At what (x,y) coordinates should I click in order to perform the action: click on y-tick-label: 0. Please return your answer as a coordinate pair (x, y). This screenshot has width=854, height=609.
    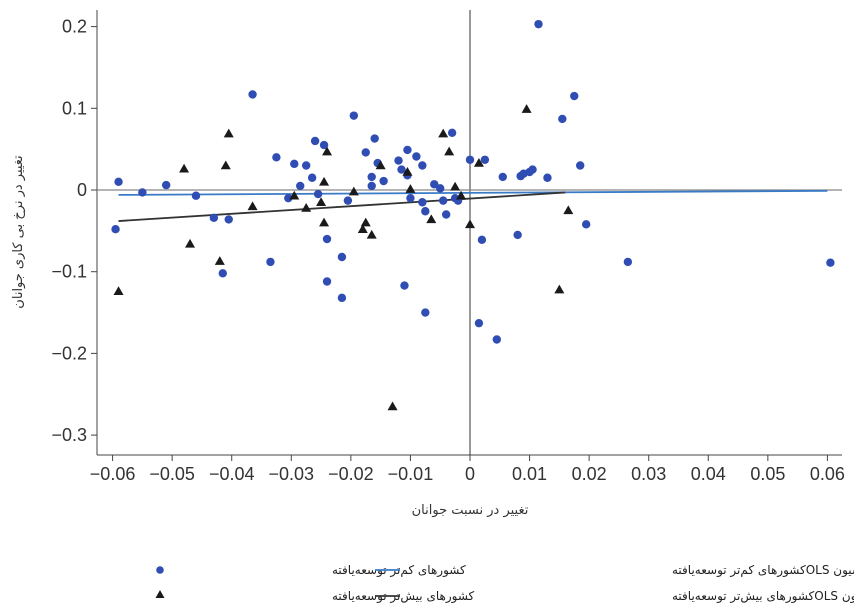
    Looking at the image, I should click on (82, 190).